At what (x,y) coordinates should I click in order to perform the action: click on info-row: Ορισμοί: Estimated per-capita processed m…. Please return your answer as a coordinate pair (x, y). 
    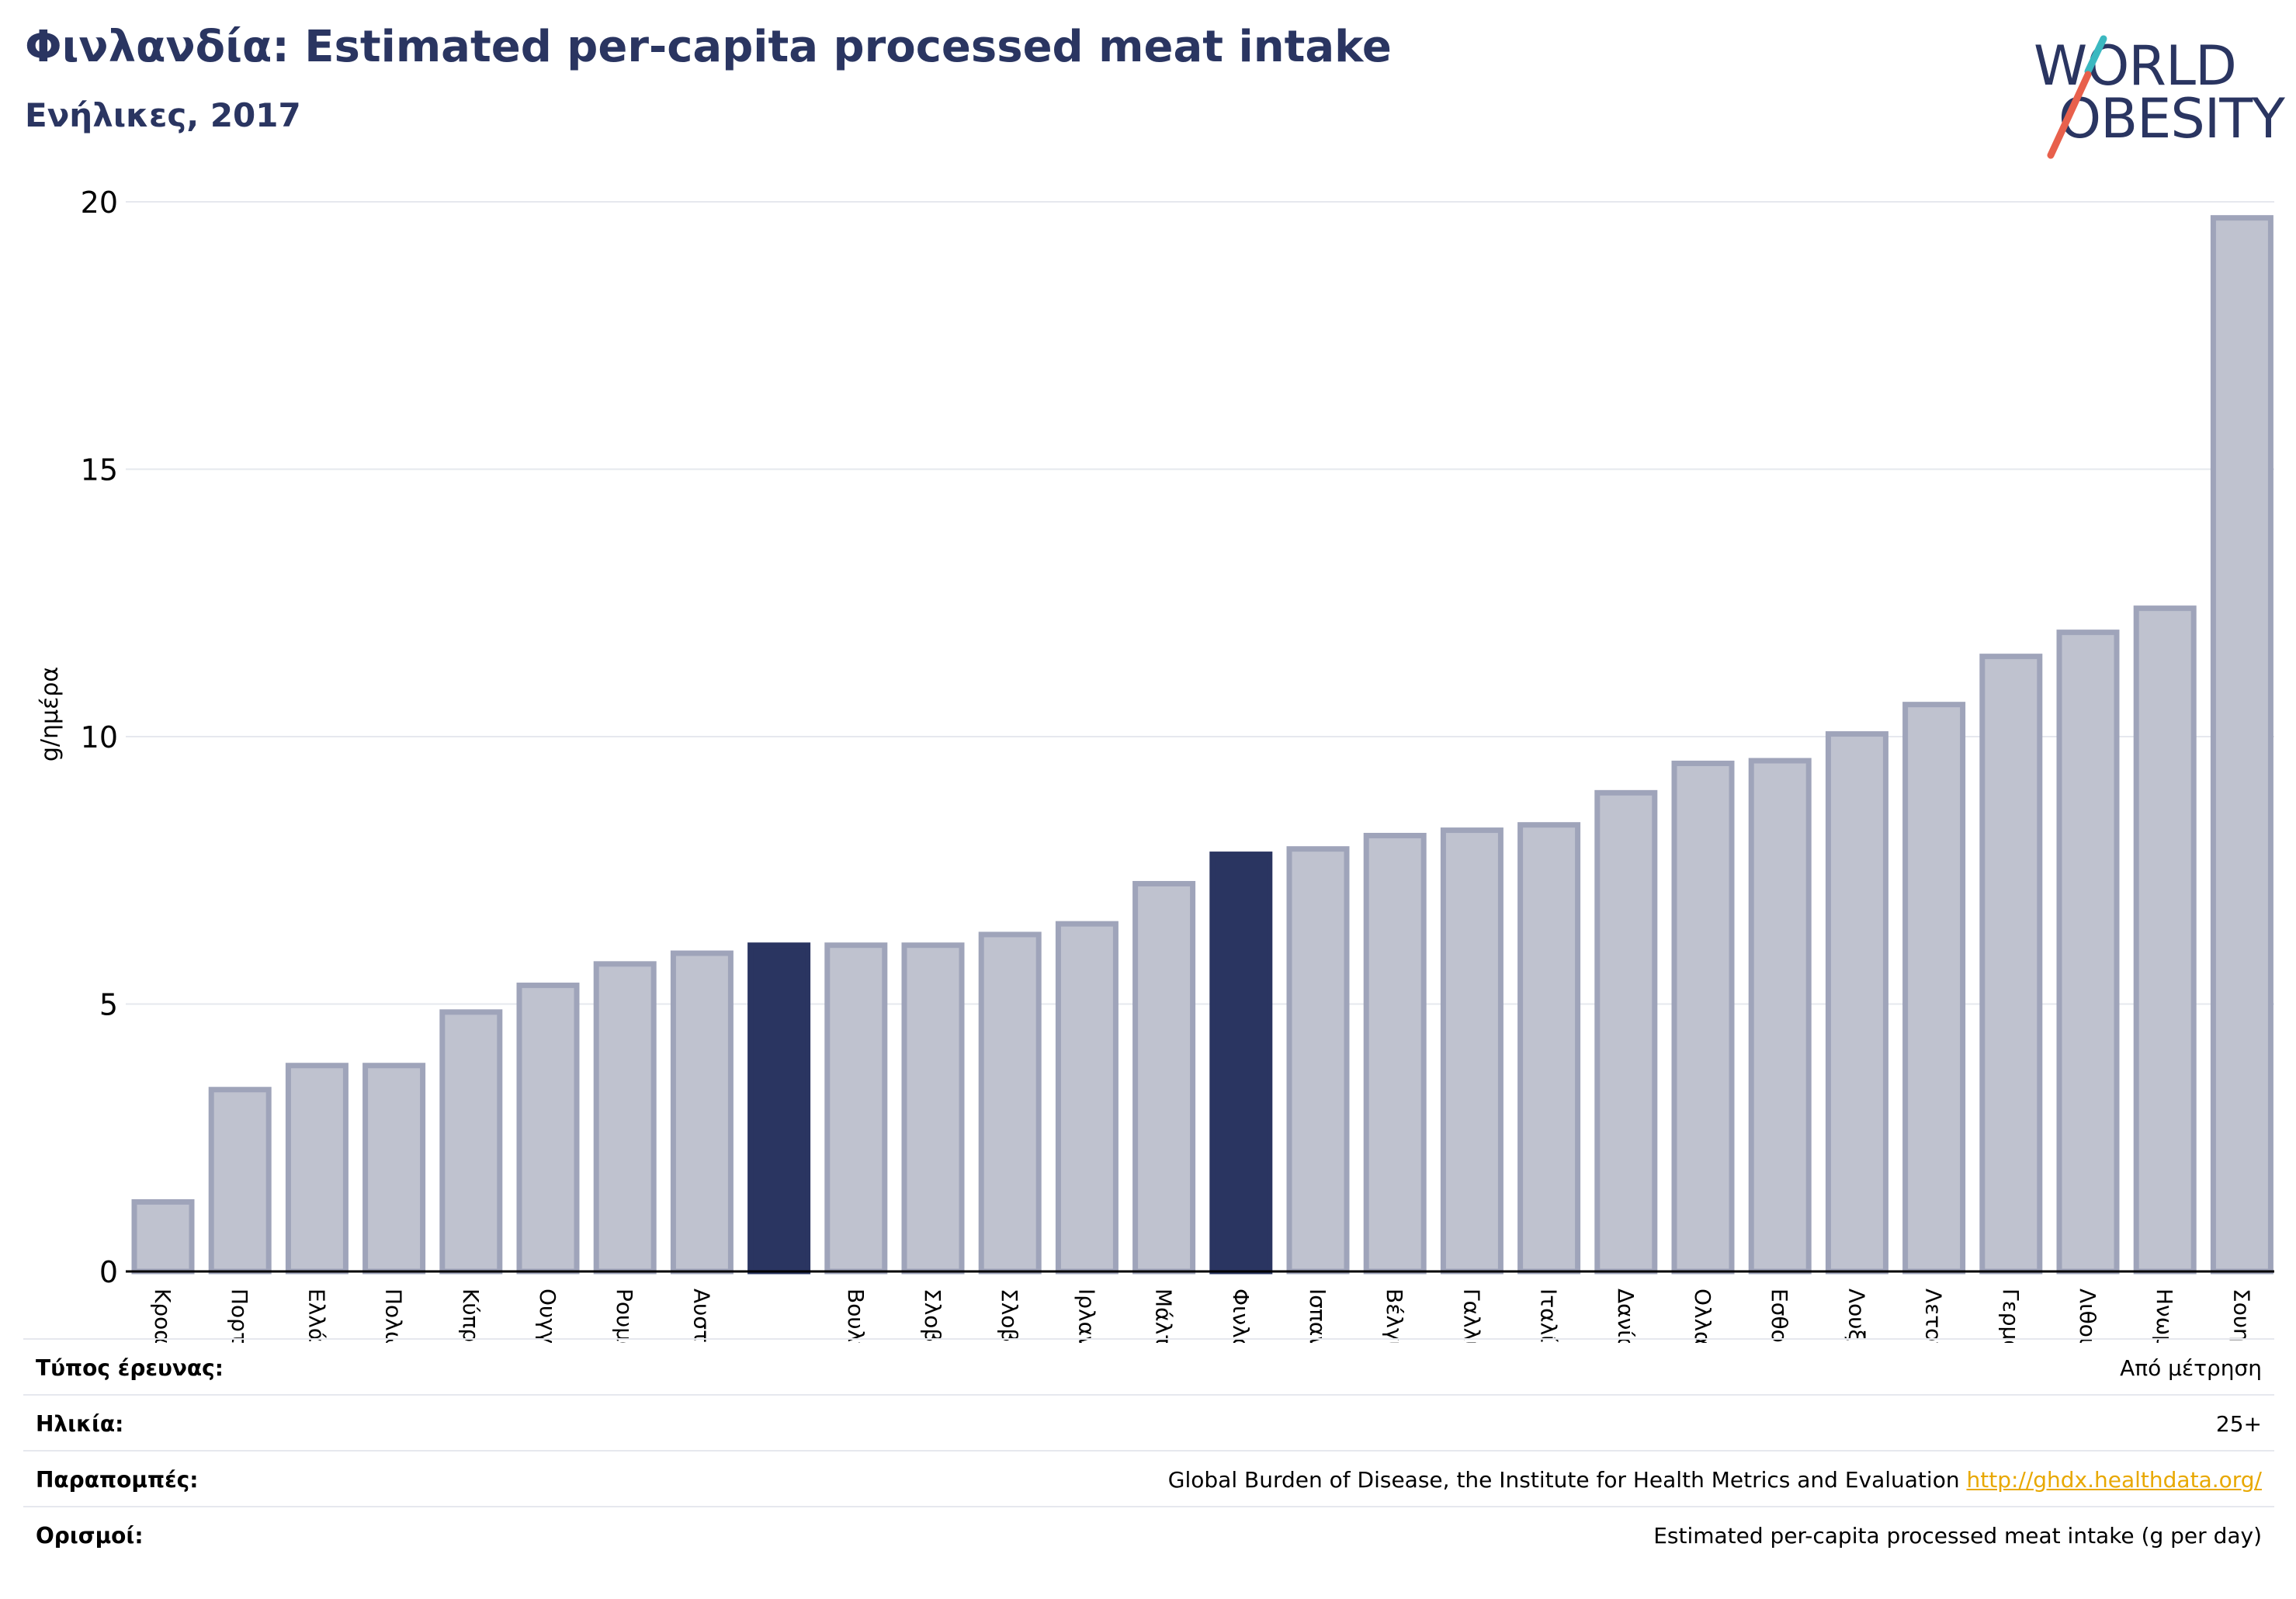
    Looking at the image, I should click on (1148, 1534).